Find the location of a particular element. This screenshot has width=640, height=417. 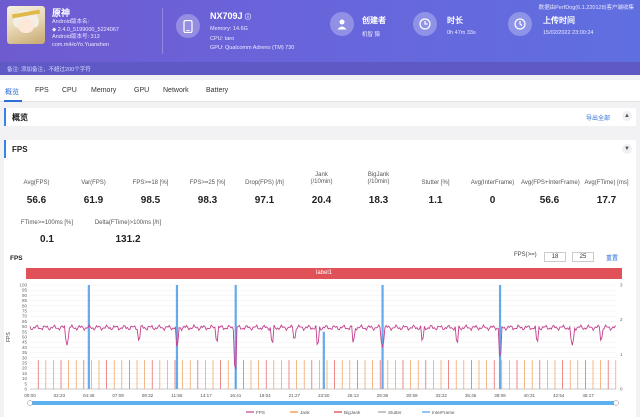

tab-battery: Battery is located at coordinates (217, 90).